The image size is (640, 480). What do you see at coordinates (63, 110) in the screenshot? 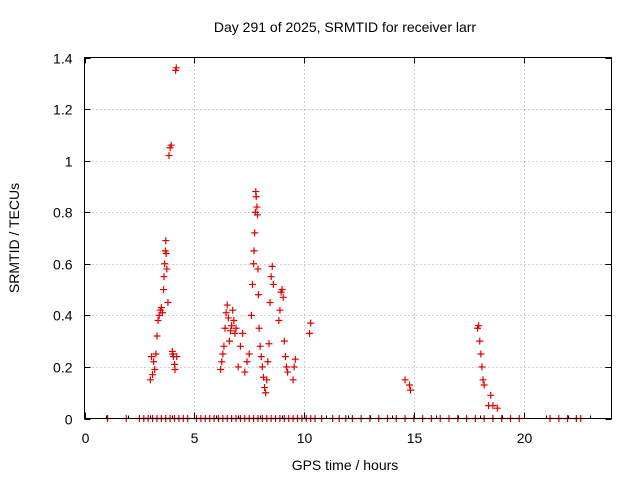
I see `y-tick-label: 1.2` at bounding box center [63, 110].